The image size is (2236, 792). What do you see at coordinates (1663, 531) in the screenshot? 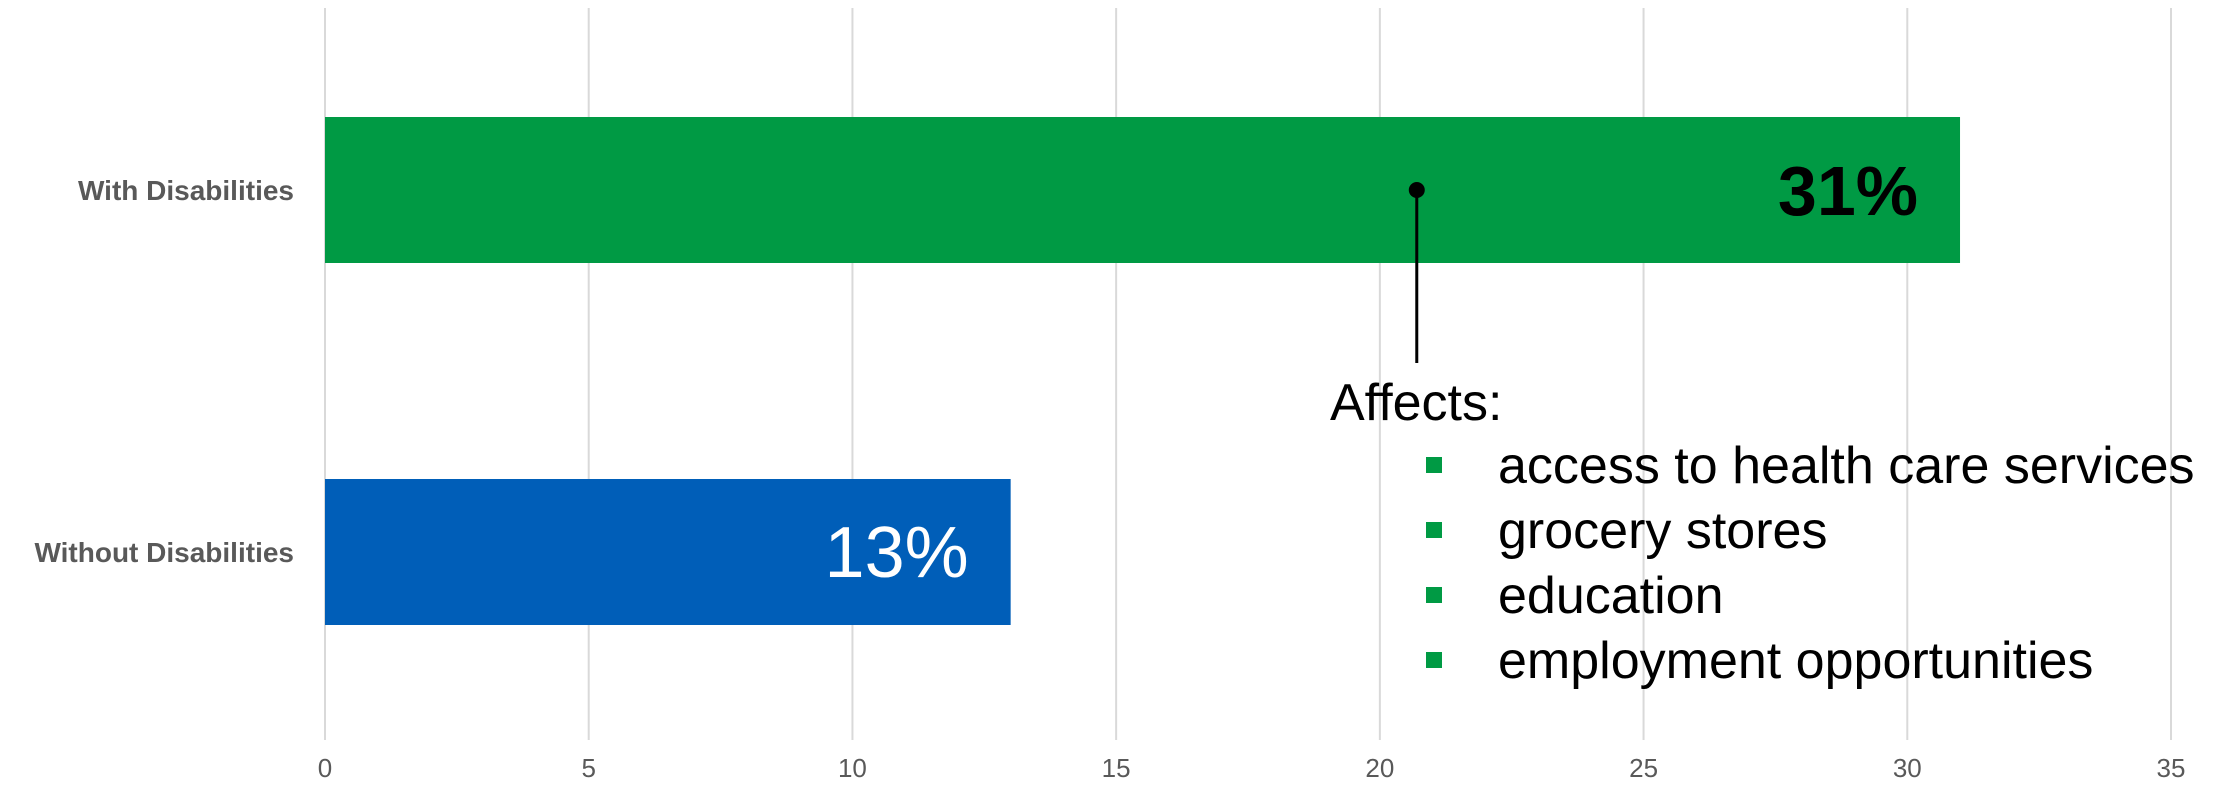
I see `callout-item-text: grocery stores` at bounding box center [1663, 531].